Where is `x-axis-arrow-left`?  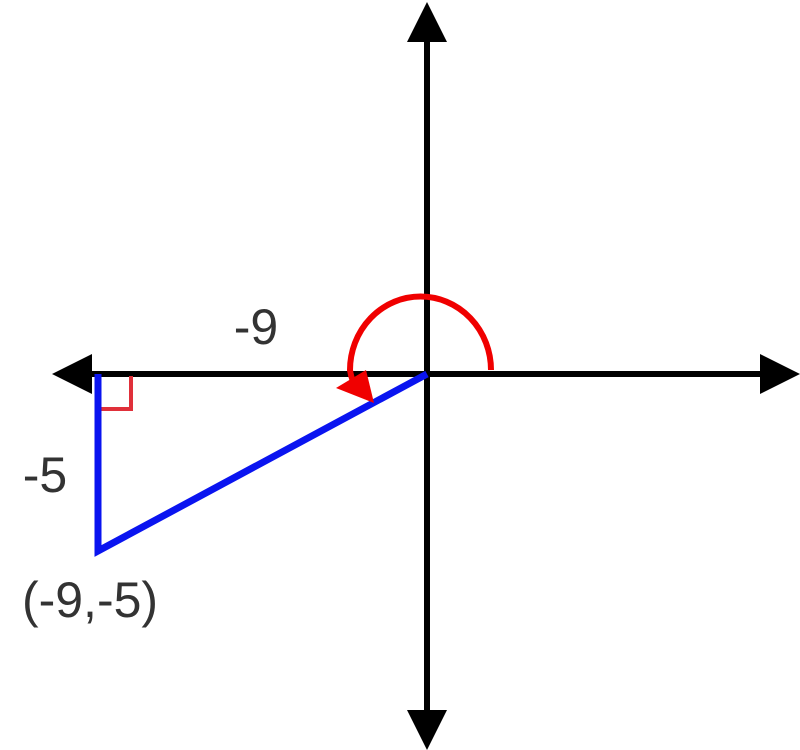
x-axis-arrow-left is located at coordinates (72, 374).